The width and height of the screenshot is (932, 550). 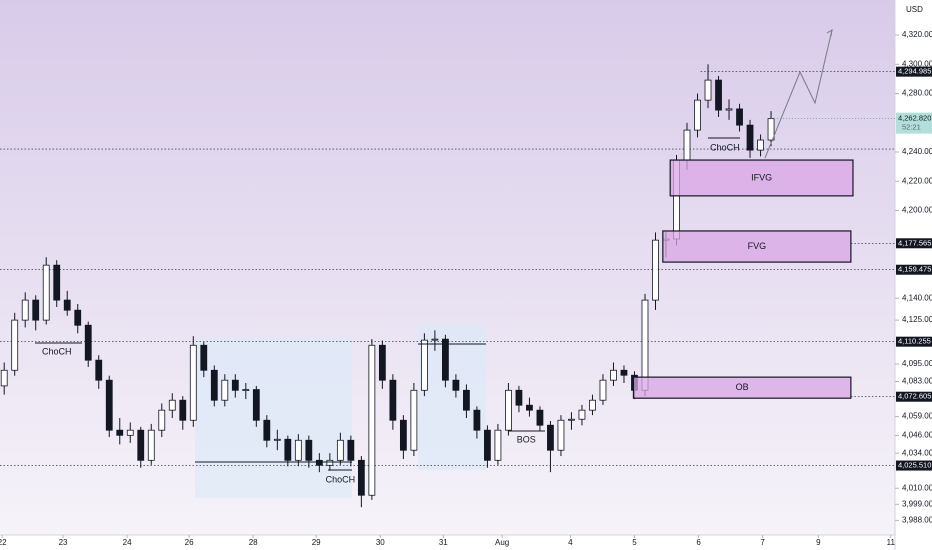 I want to click on y-tick-label: 4,059.000, so click(x=917, y=416).